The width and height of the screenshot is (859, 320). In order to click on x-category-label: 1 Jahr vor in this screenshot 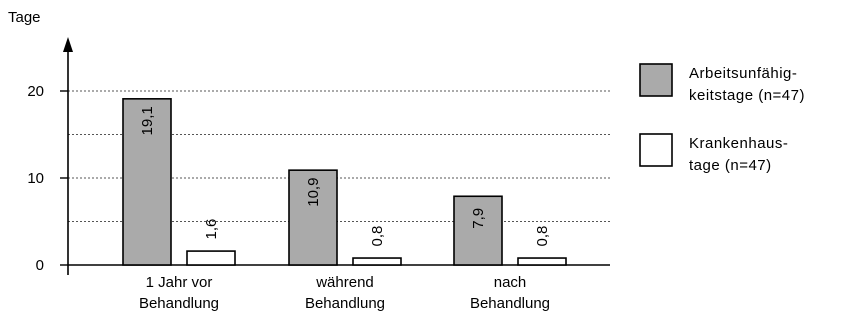, I will do `click(179, 282)`.